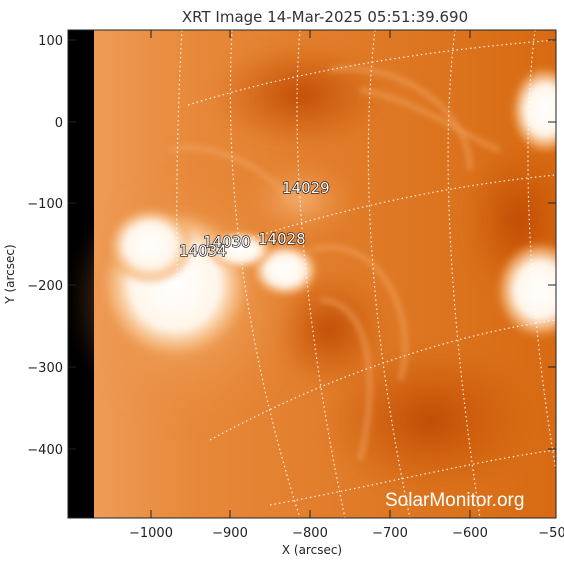  I want to click on x-tick-label: −900, so click(230, 533).